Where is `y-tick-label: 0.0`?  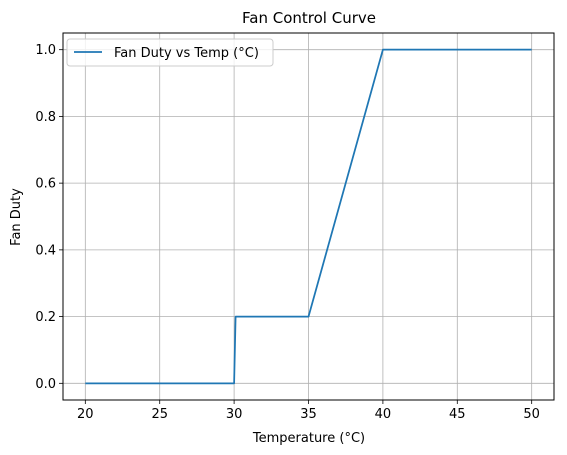 y-tick-label: 0.0 is located at coordinates (45, 384).